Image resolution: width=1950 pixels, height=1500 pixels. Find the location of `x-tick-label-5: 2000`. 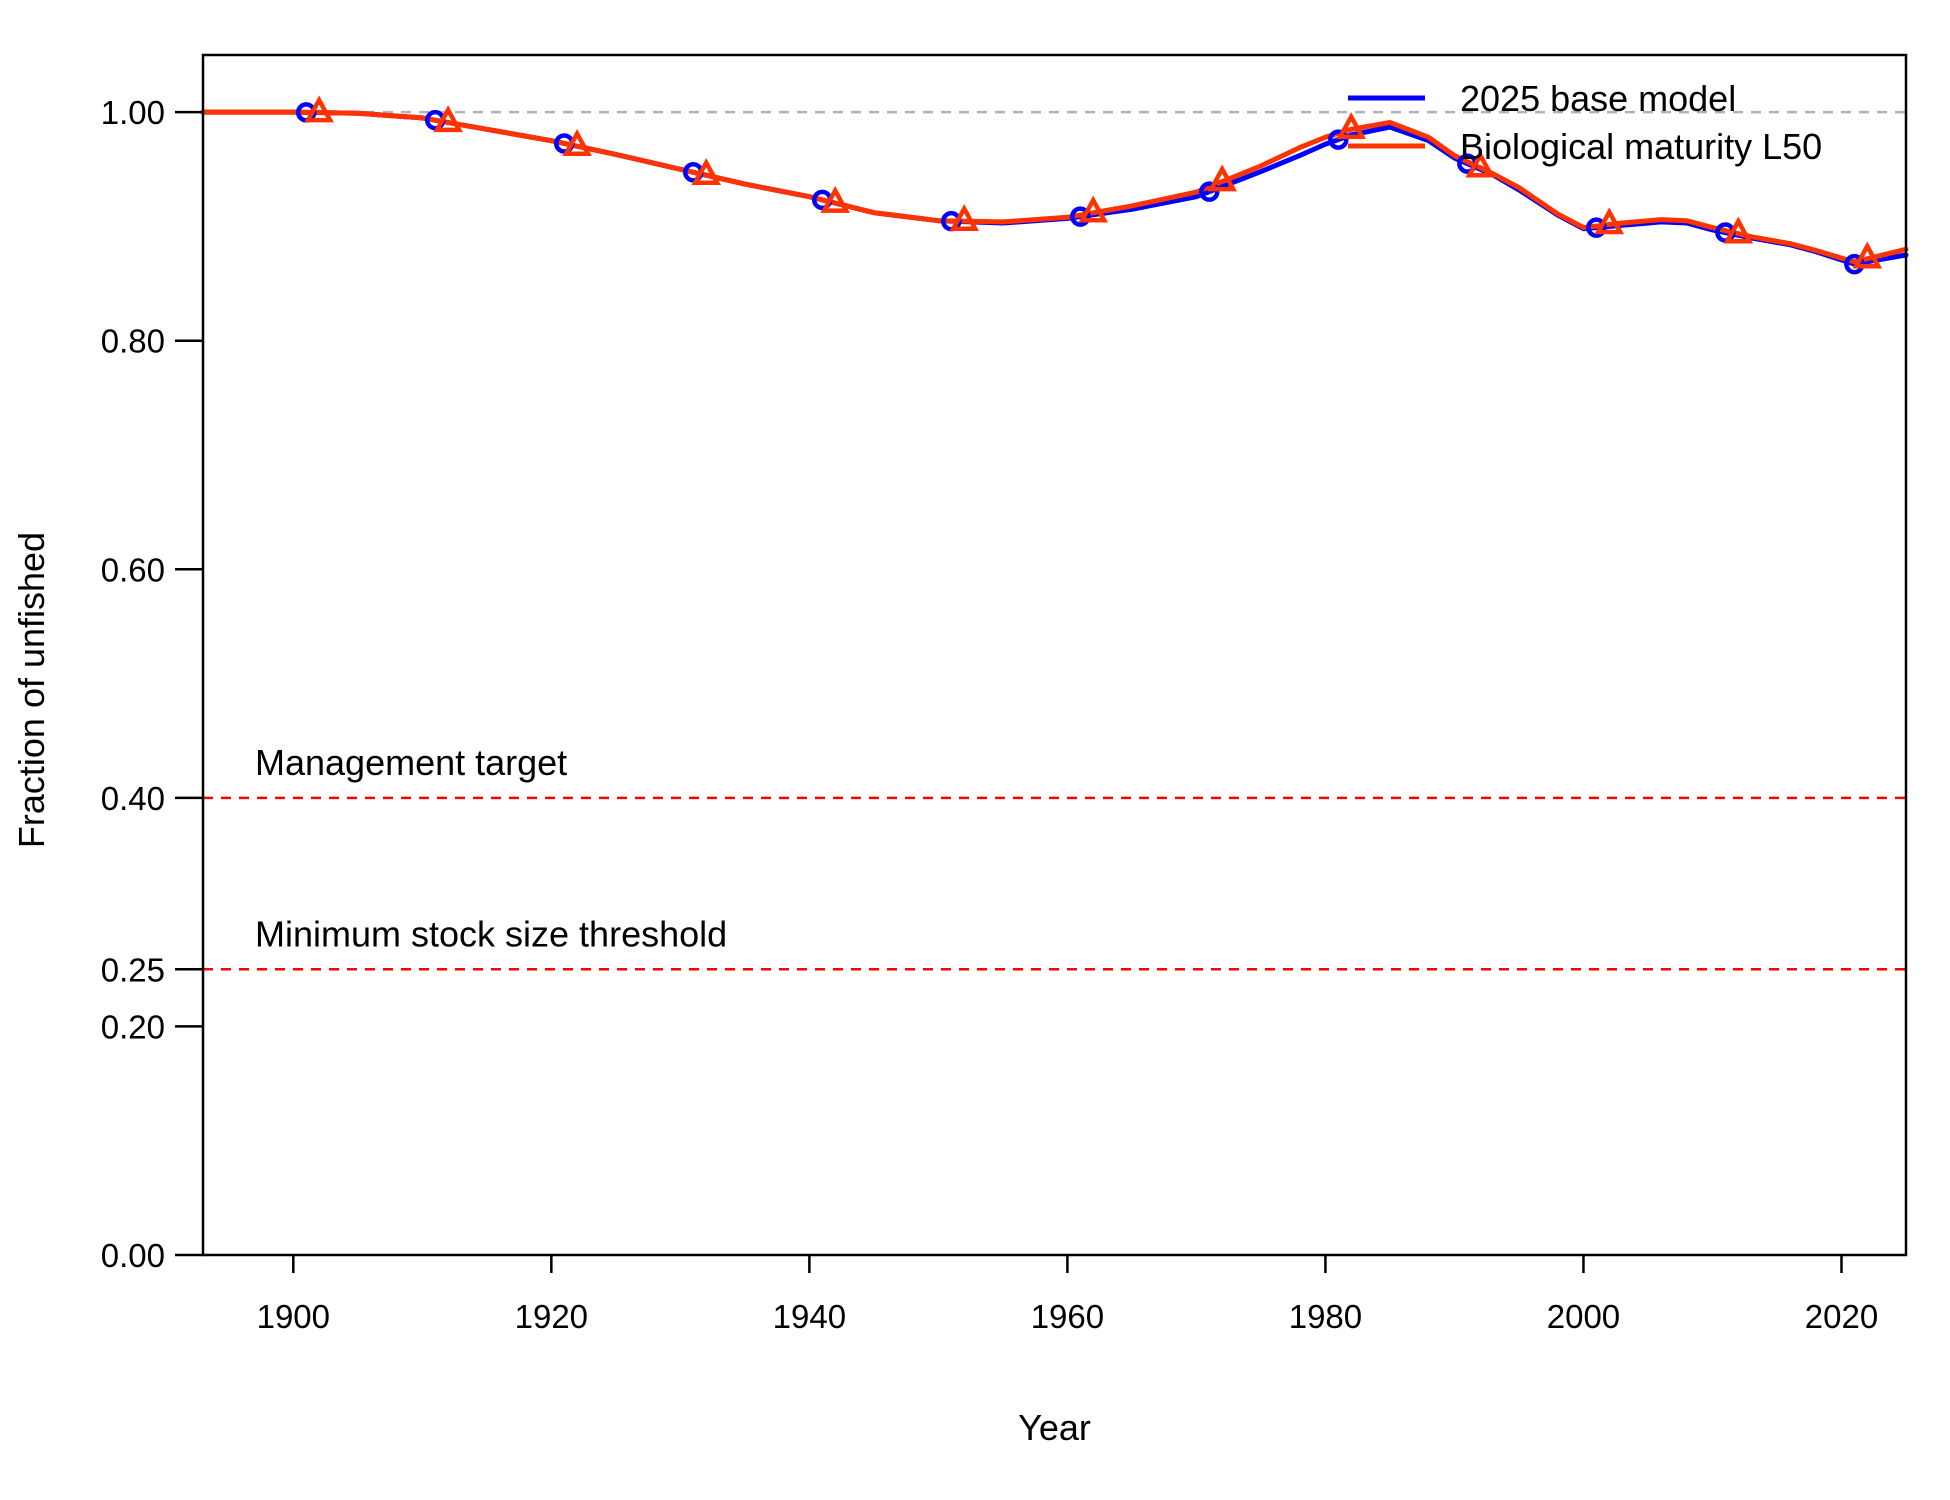

x-tick-label-5: 2000 is located at coordinates (1583, 1316).